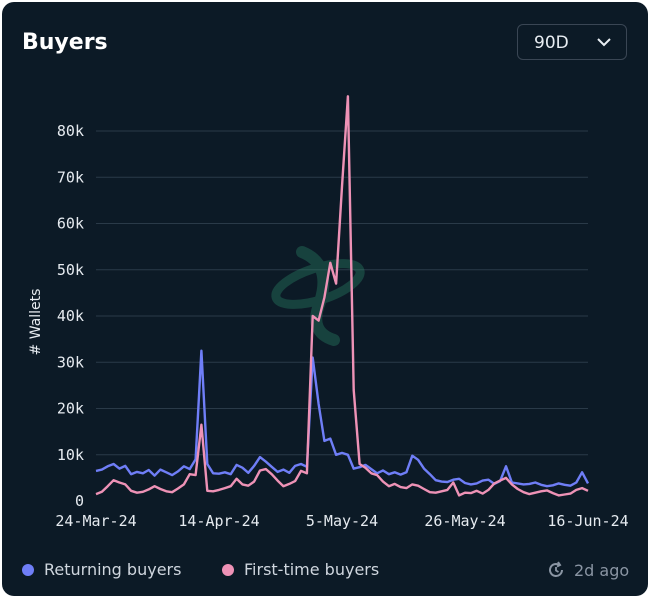  I want to click on y-tick-label: 80k, so click(70, 131).